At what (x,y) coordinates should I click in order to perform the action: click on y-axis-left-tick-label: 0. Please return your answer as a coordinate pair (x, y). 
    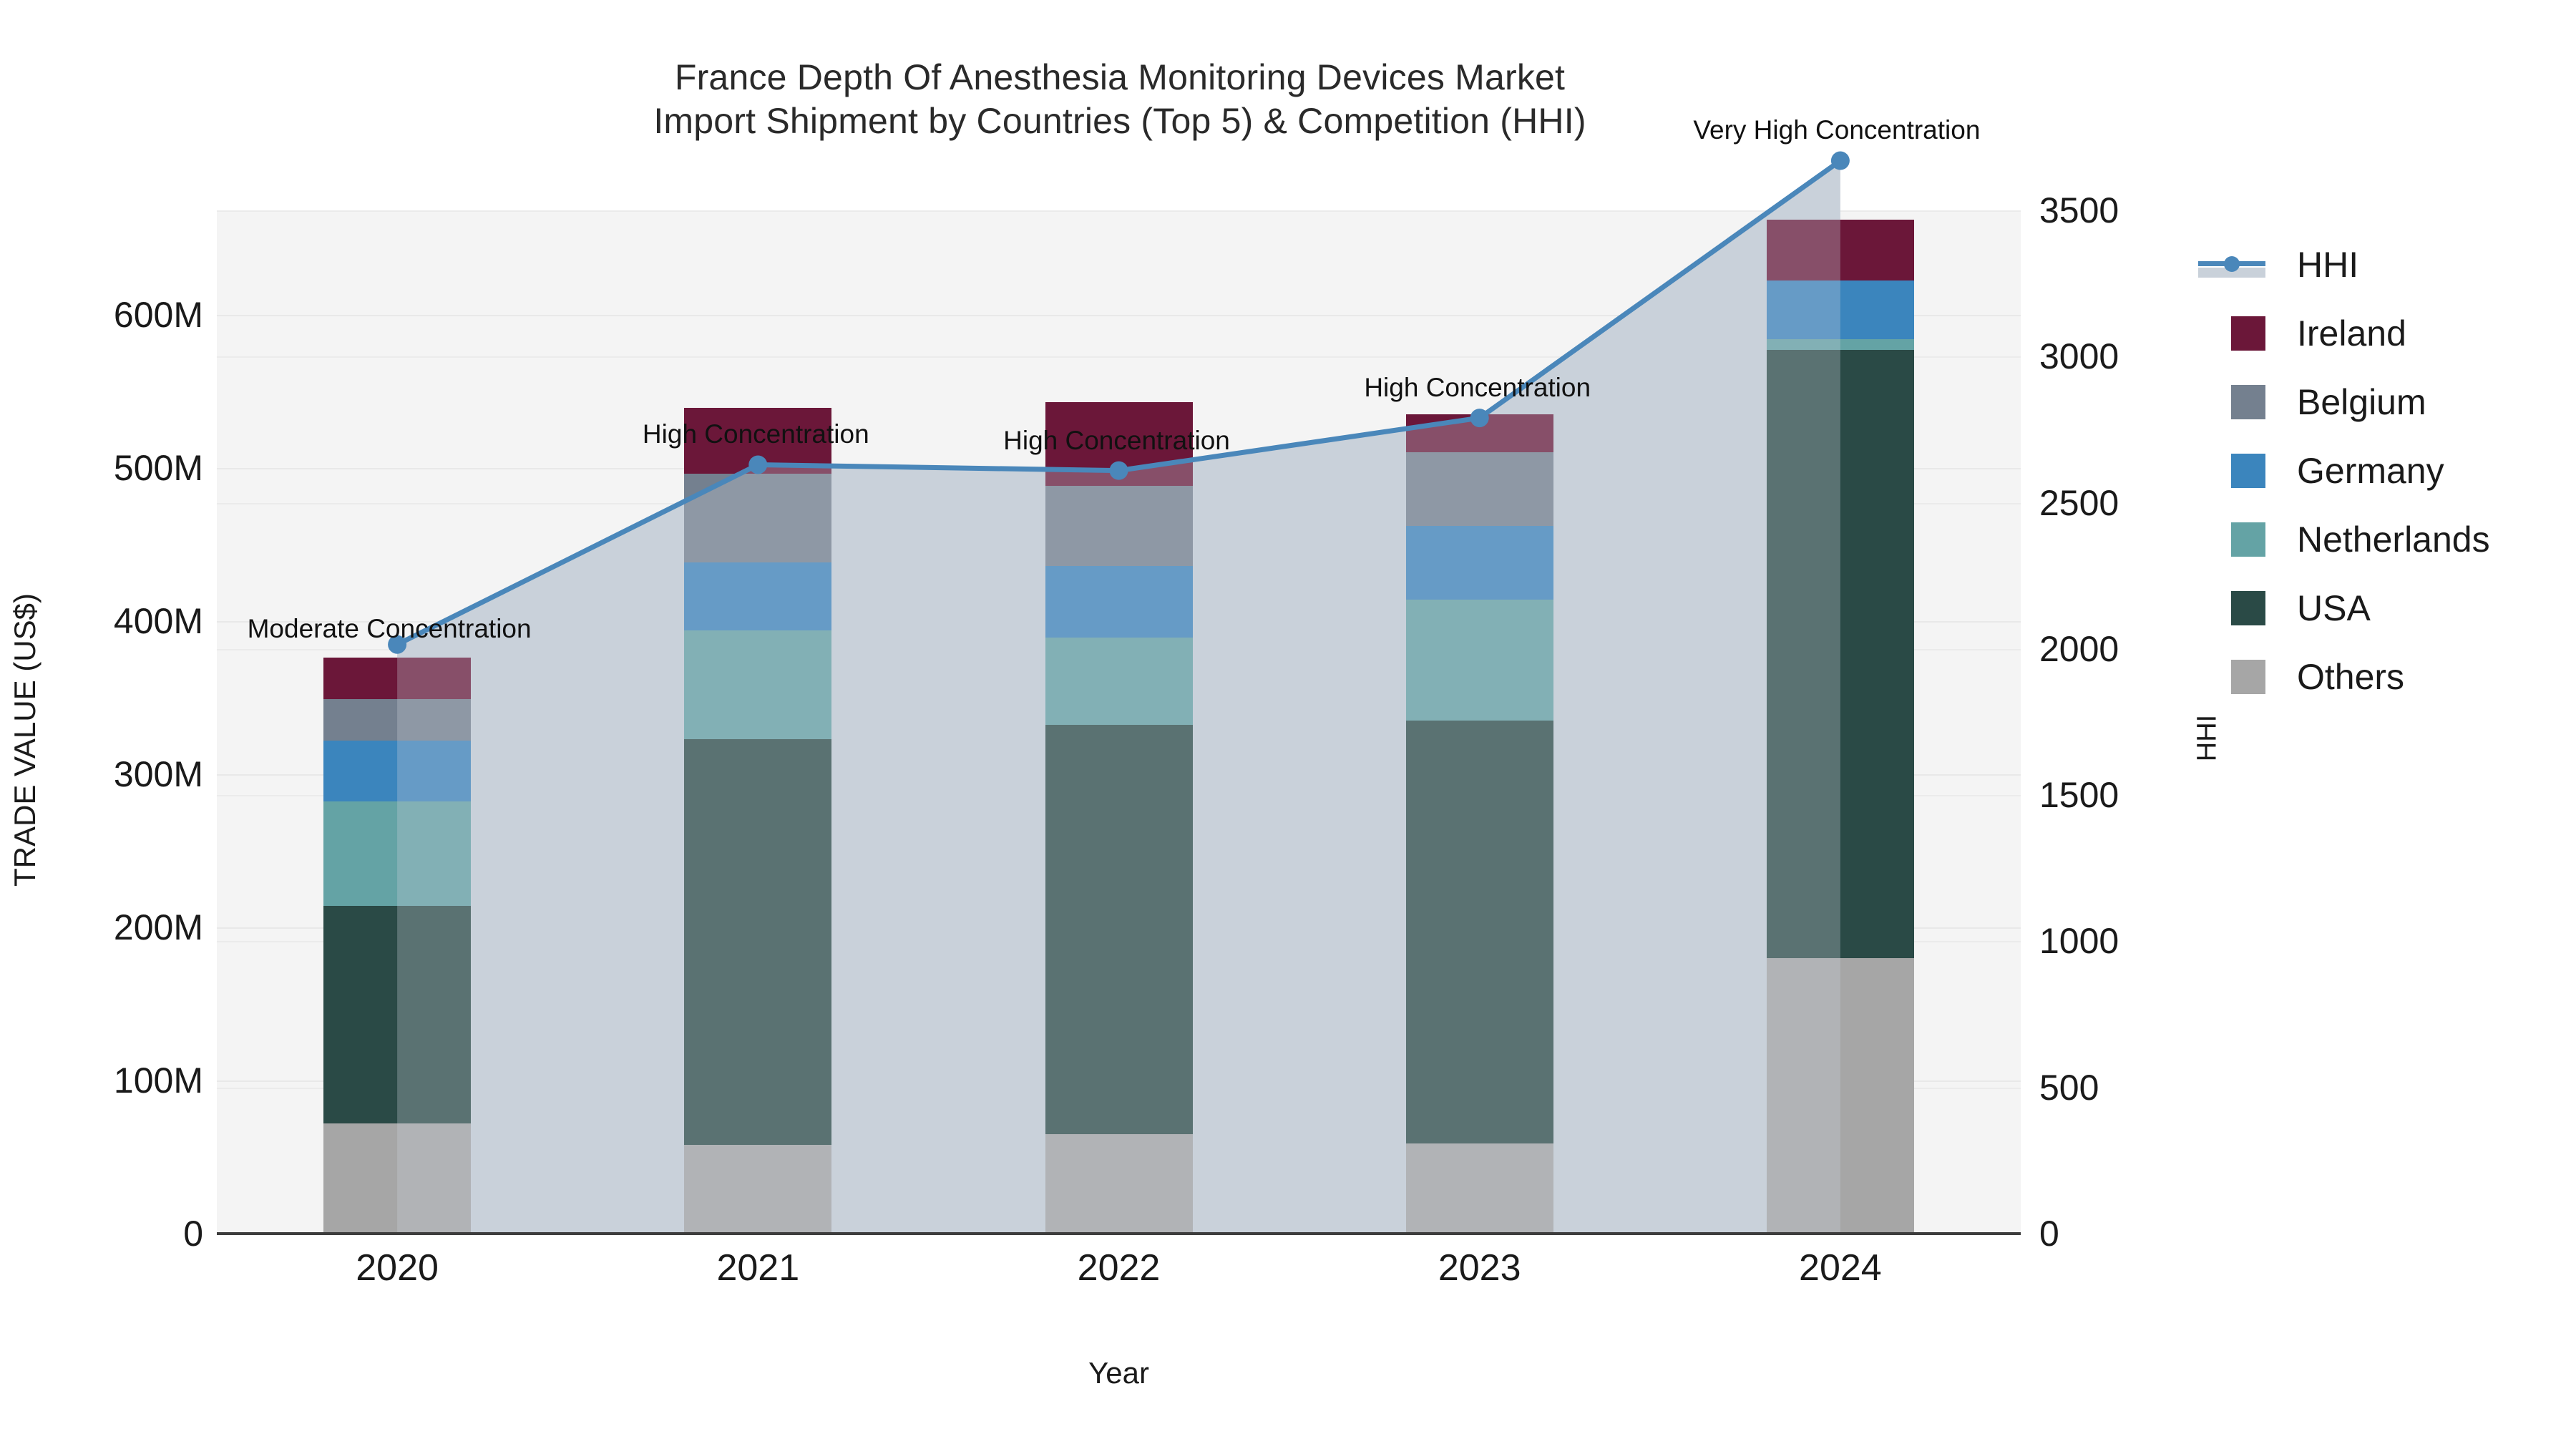
    Looking at the image, I should click on (193, 1234).